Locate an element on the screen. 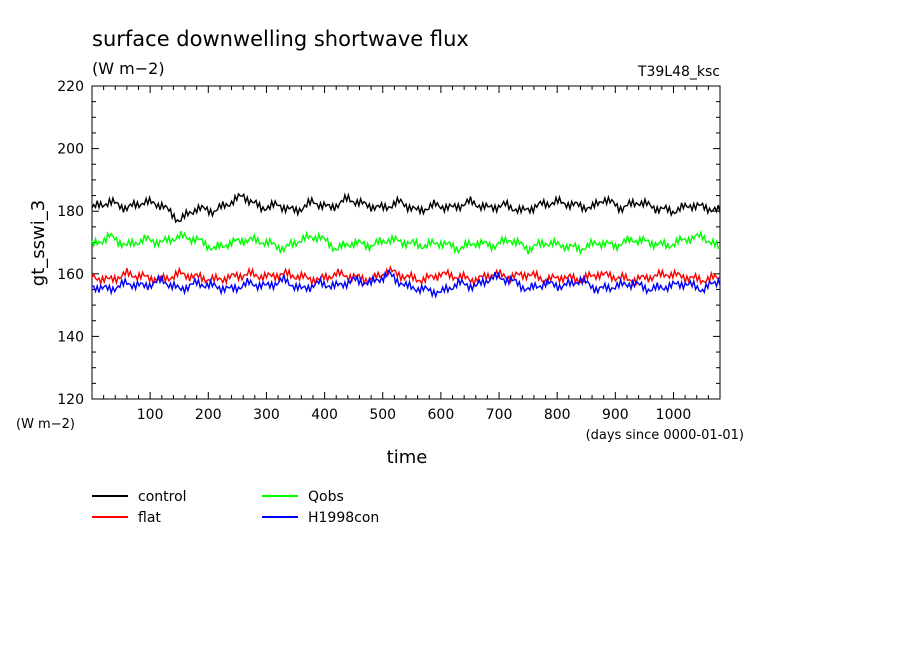 The image size is (904, 654). x-tick-label: 500 is located at coordinates (382, 415).